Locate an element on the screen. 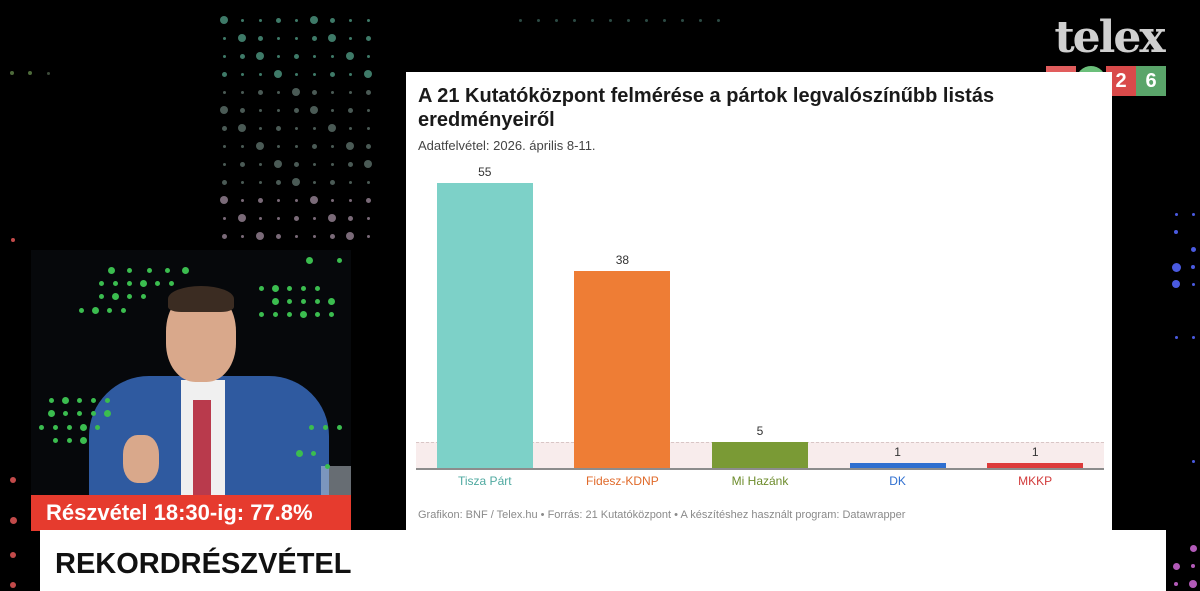 This screenshot has width=1200, height=591. turnout-ticker: Részvétel 18:30-ig: 77.8% is located at coordinates (191, 513).